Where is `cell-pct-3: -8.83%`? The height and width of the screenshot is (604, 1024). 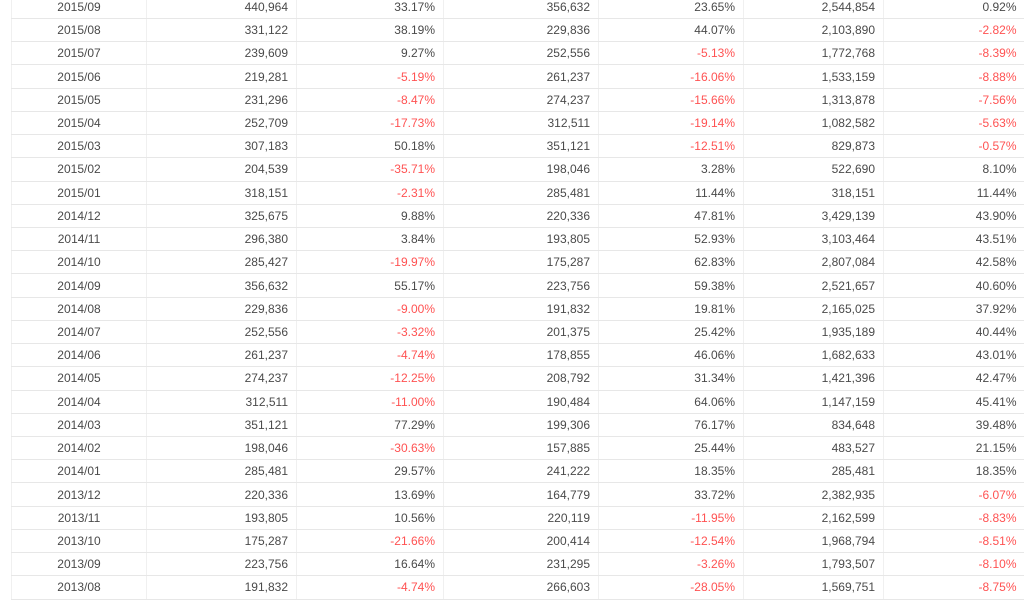
cell-pct-3: -8.83% is located at coordinates (953, 518).